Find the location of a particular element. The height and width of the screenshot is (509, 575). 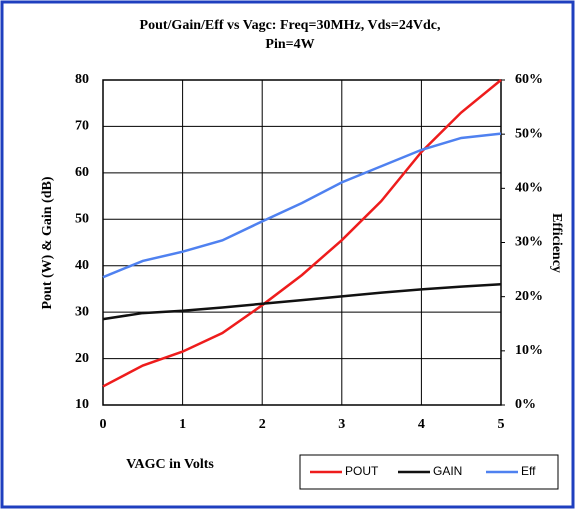

y-tick-label: 60 is located at coordinates (82, 172).